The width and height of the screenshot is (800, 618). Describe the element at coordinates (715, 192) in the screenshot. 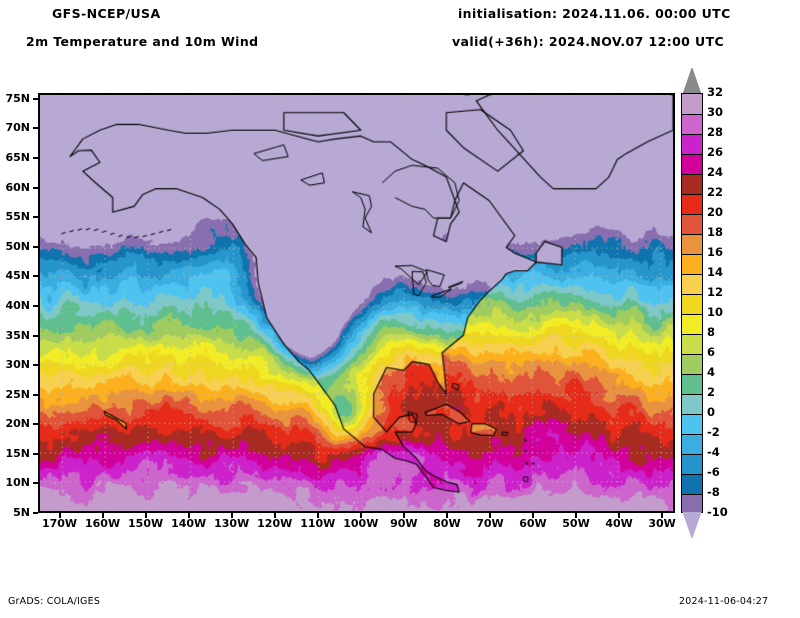

I see `colorbar-tick-label: 22` at that location.